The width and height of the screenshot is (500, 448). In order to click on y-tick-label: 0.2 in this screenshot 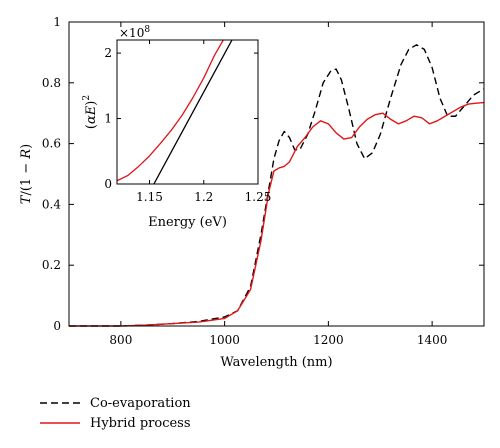, I will do `click(51, 265)`.